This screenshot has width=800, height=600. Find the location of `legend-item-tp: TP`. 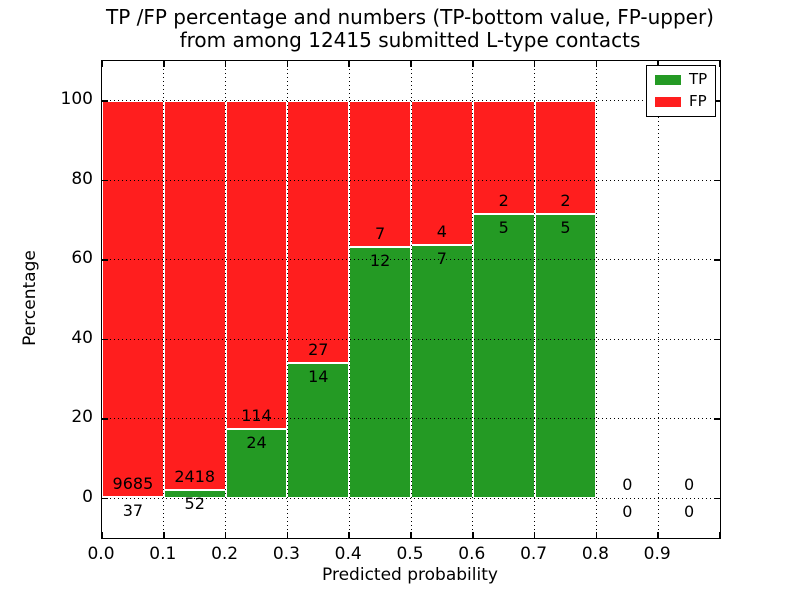

legend-item-tp: TP is located at coordinates (681, 79).